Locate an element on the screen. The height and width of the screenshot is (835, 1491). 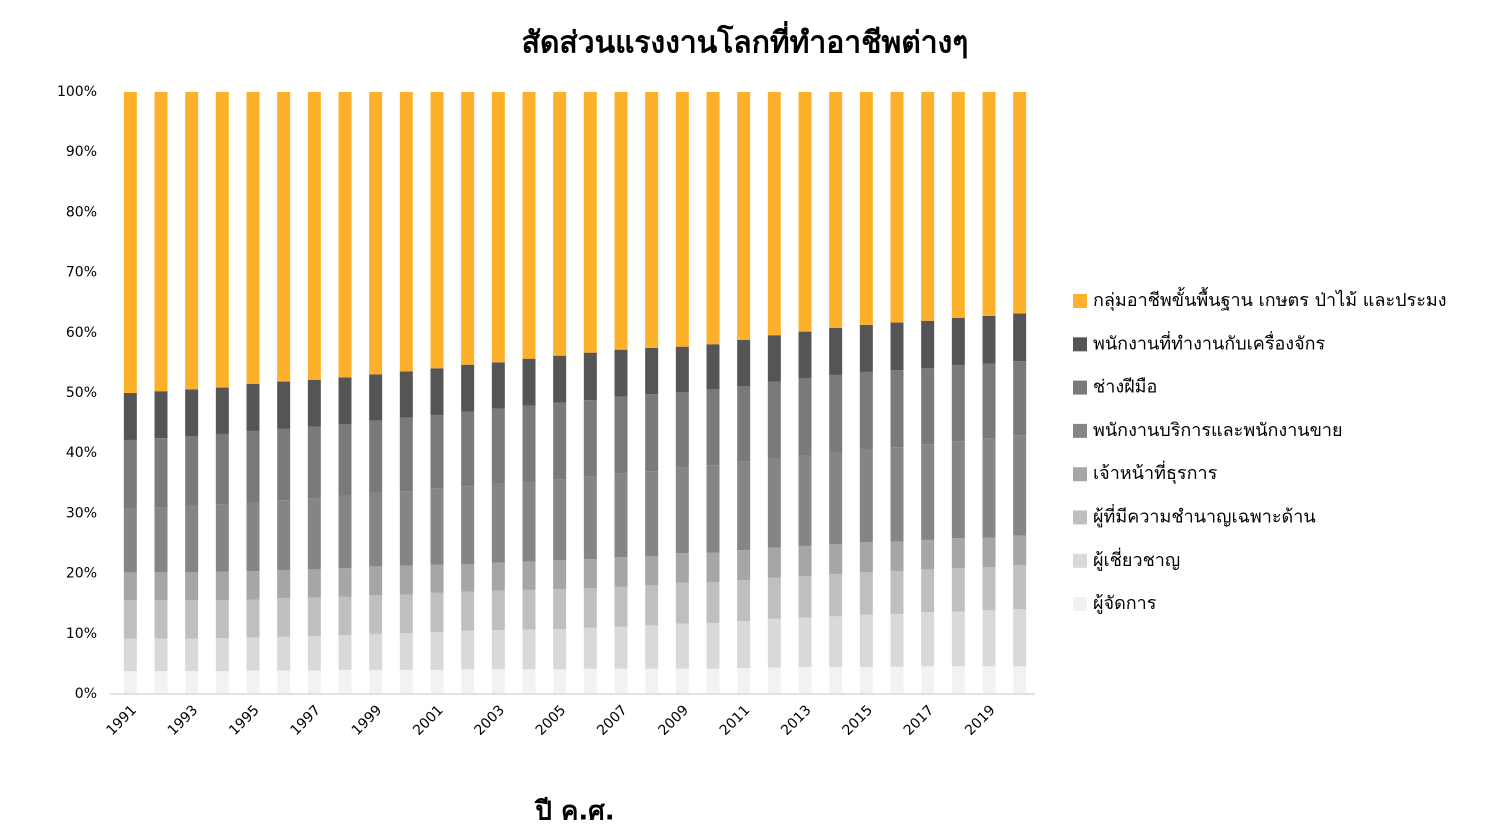
x-axis-label: ปี ค.ศ. is located at coordinates (574, 812).